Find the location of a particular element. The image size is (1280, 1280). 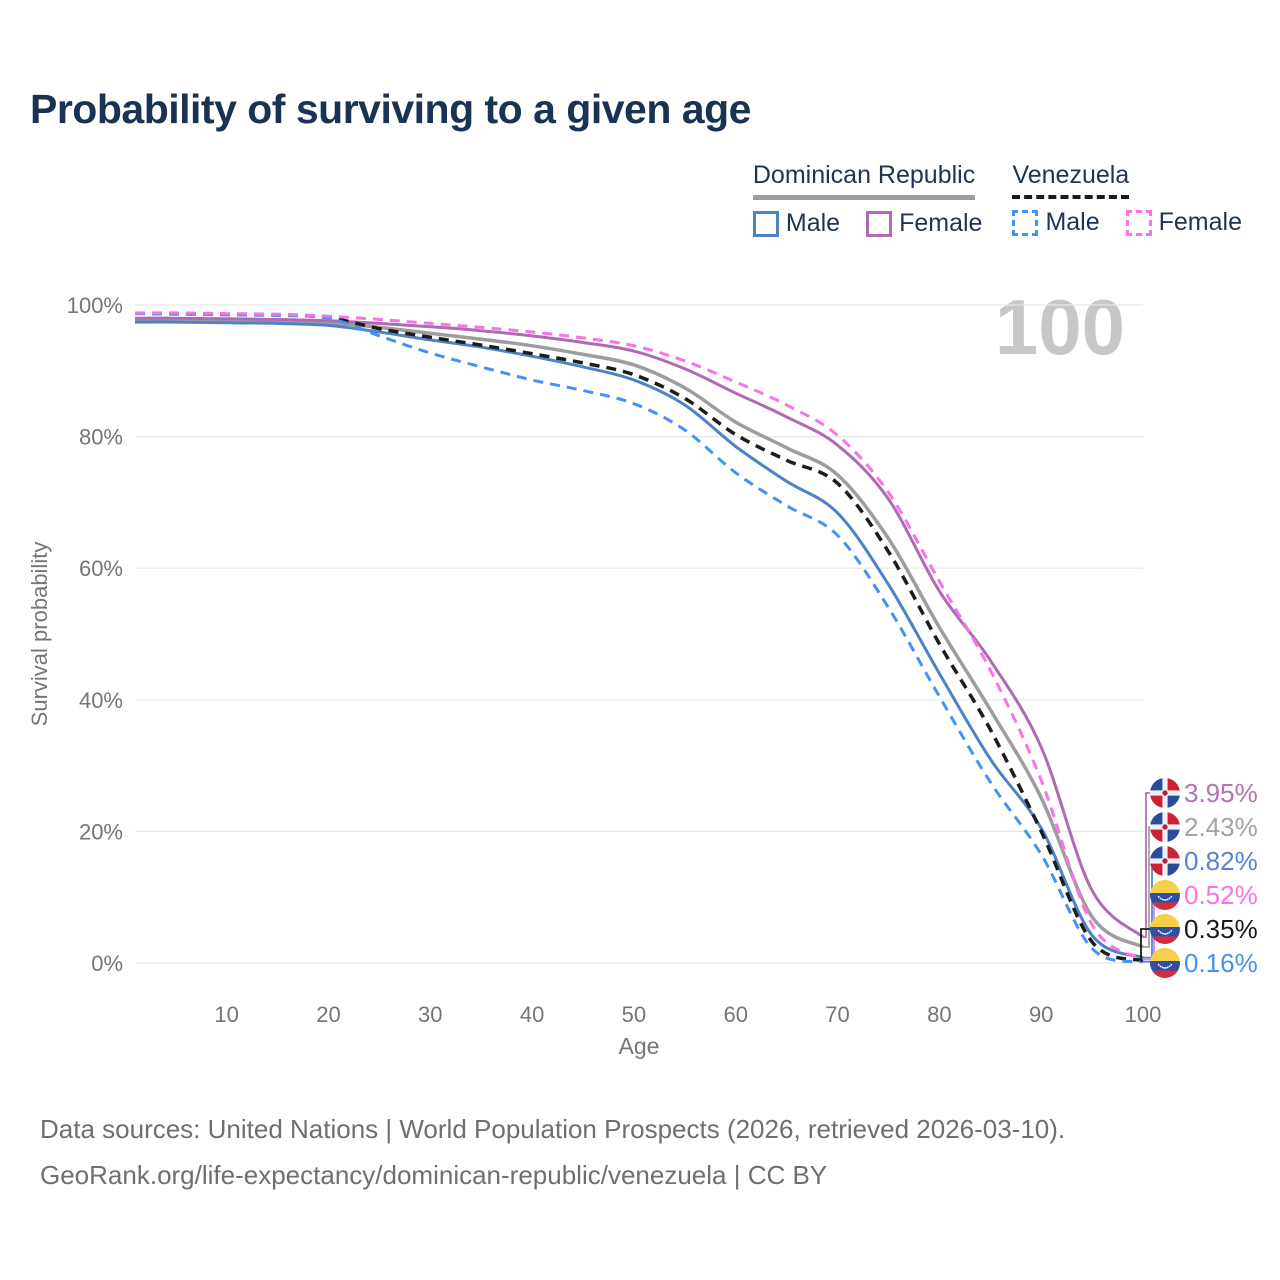

legend-item-venezuela-male: Male is located at coordinates (1056, 222).